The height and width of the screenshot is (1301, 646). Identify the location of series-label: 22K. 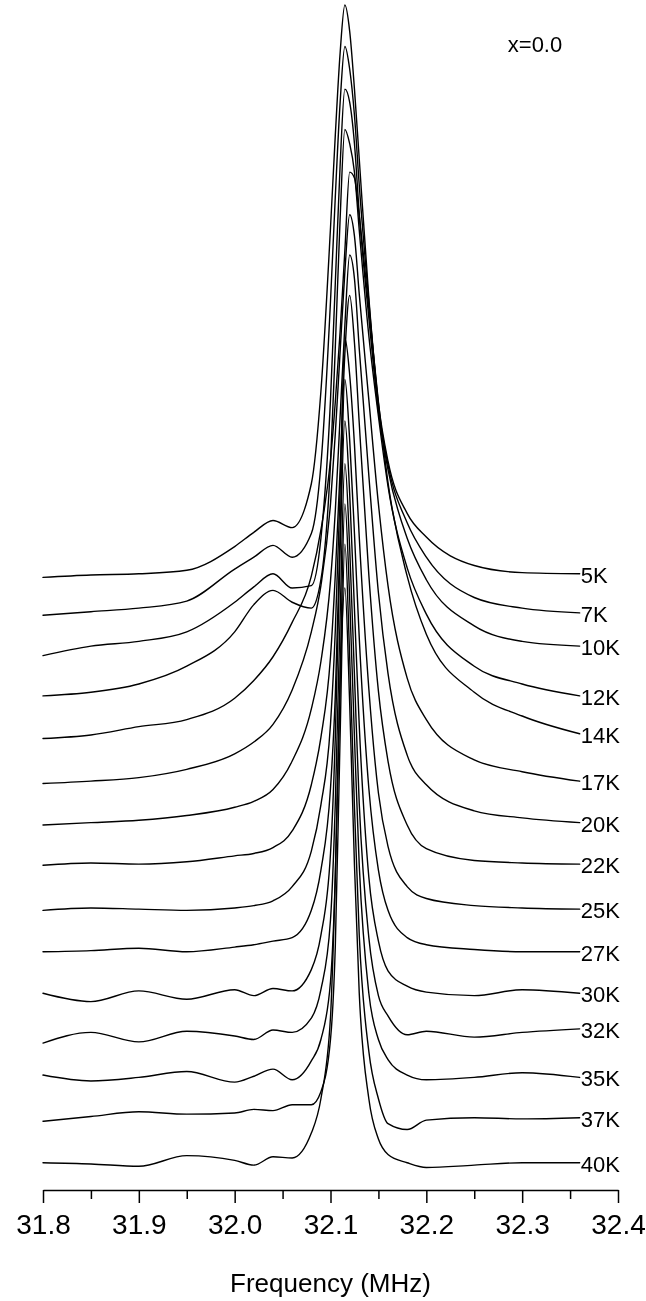
(600, 866).